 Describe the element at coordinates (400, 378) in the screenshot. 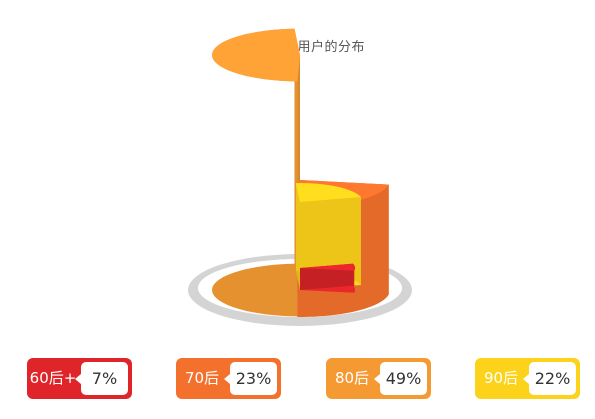

I see `legend-value: 49%` at that location.